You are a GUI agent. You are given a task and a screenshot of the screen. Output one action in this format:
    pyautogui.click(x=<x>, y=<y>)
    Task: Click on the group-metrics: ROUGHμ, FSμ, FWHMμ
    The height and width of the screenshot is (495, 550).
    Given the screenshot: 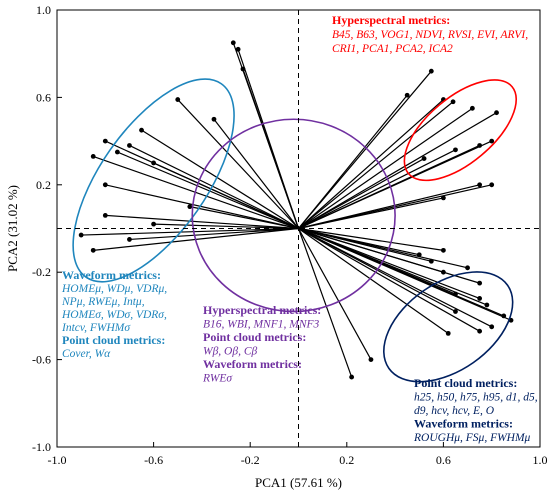 What is the action you would take?
    pyautogui.click(x=472, y=438)
    